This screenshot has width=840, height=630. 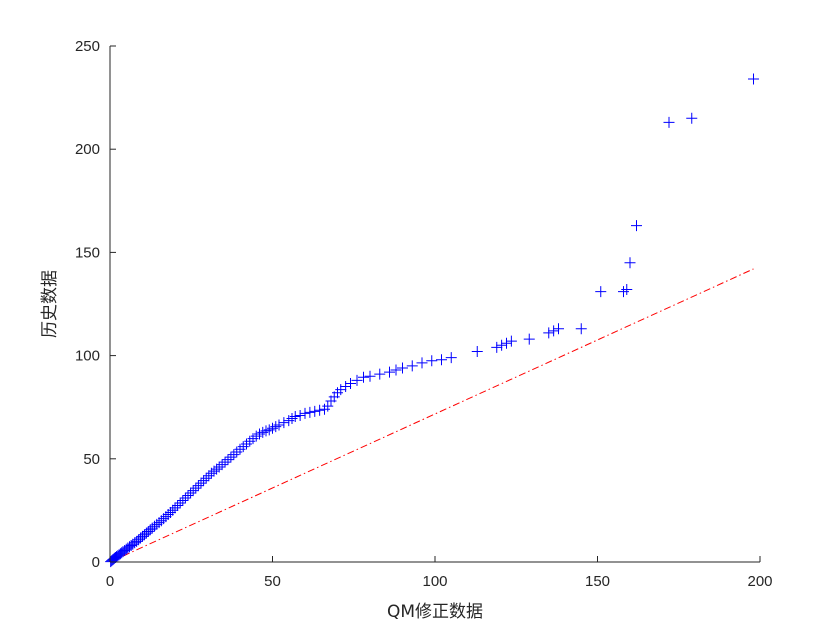 What do you see at coordinates (87, 252) in the screenshot?
I see `y-tick-label: 150` at bounding box center [87, 252].